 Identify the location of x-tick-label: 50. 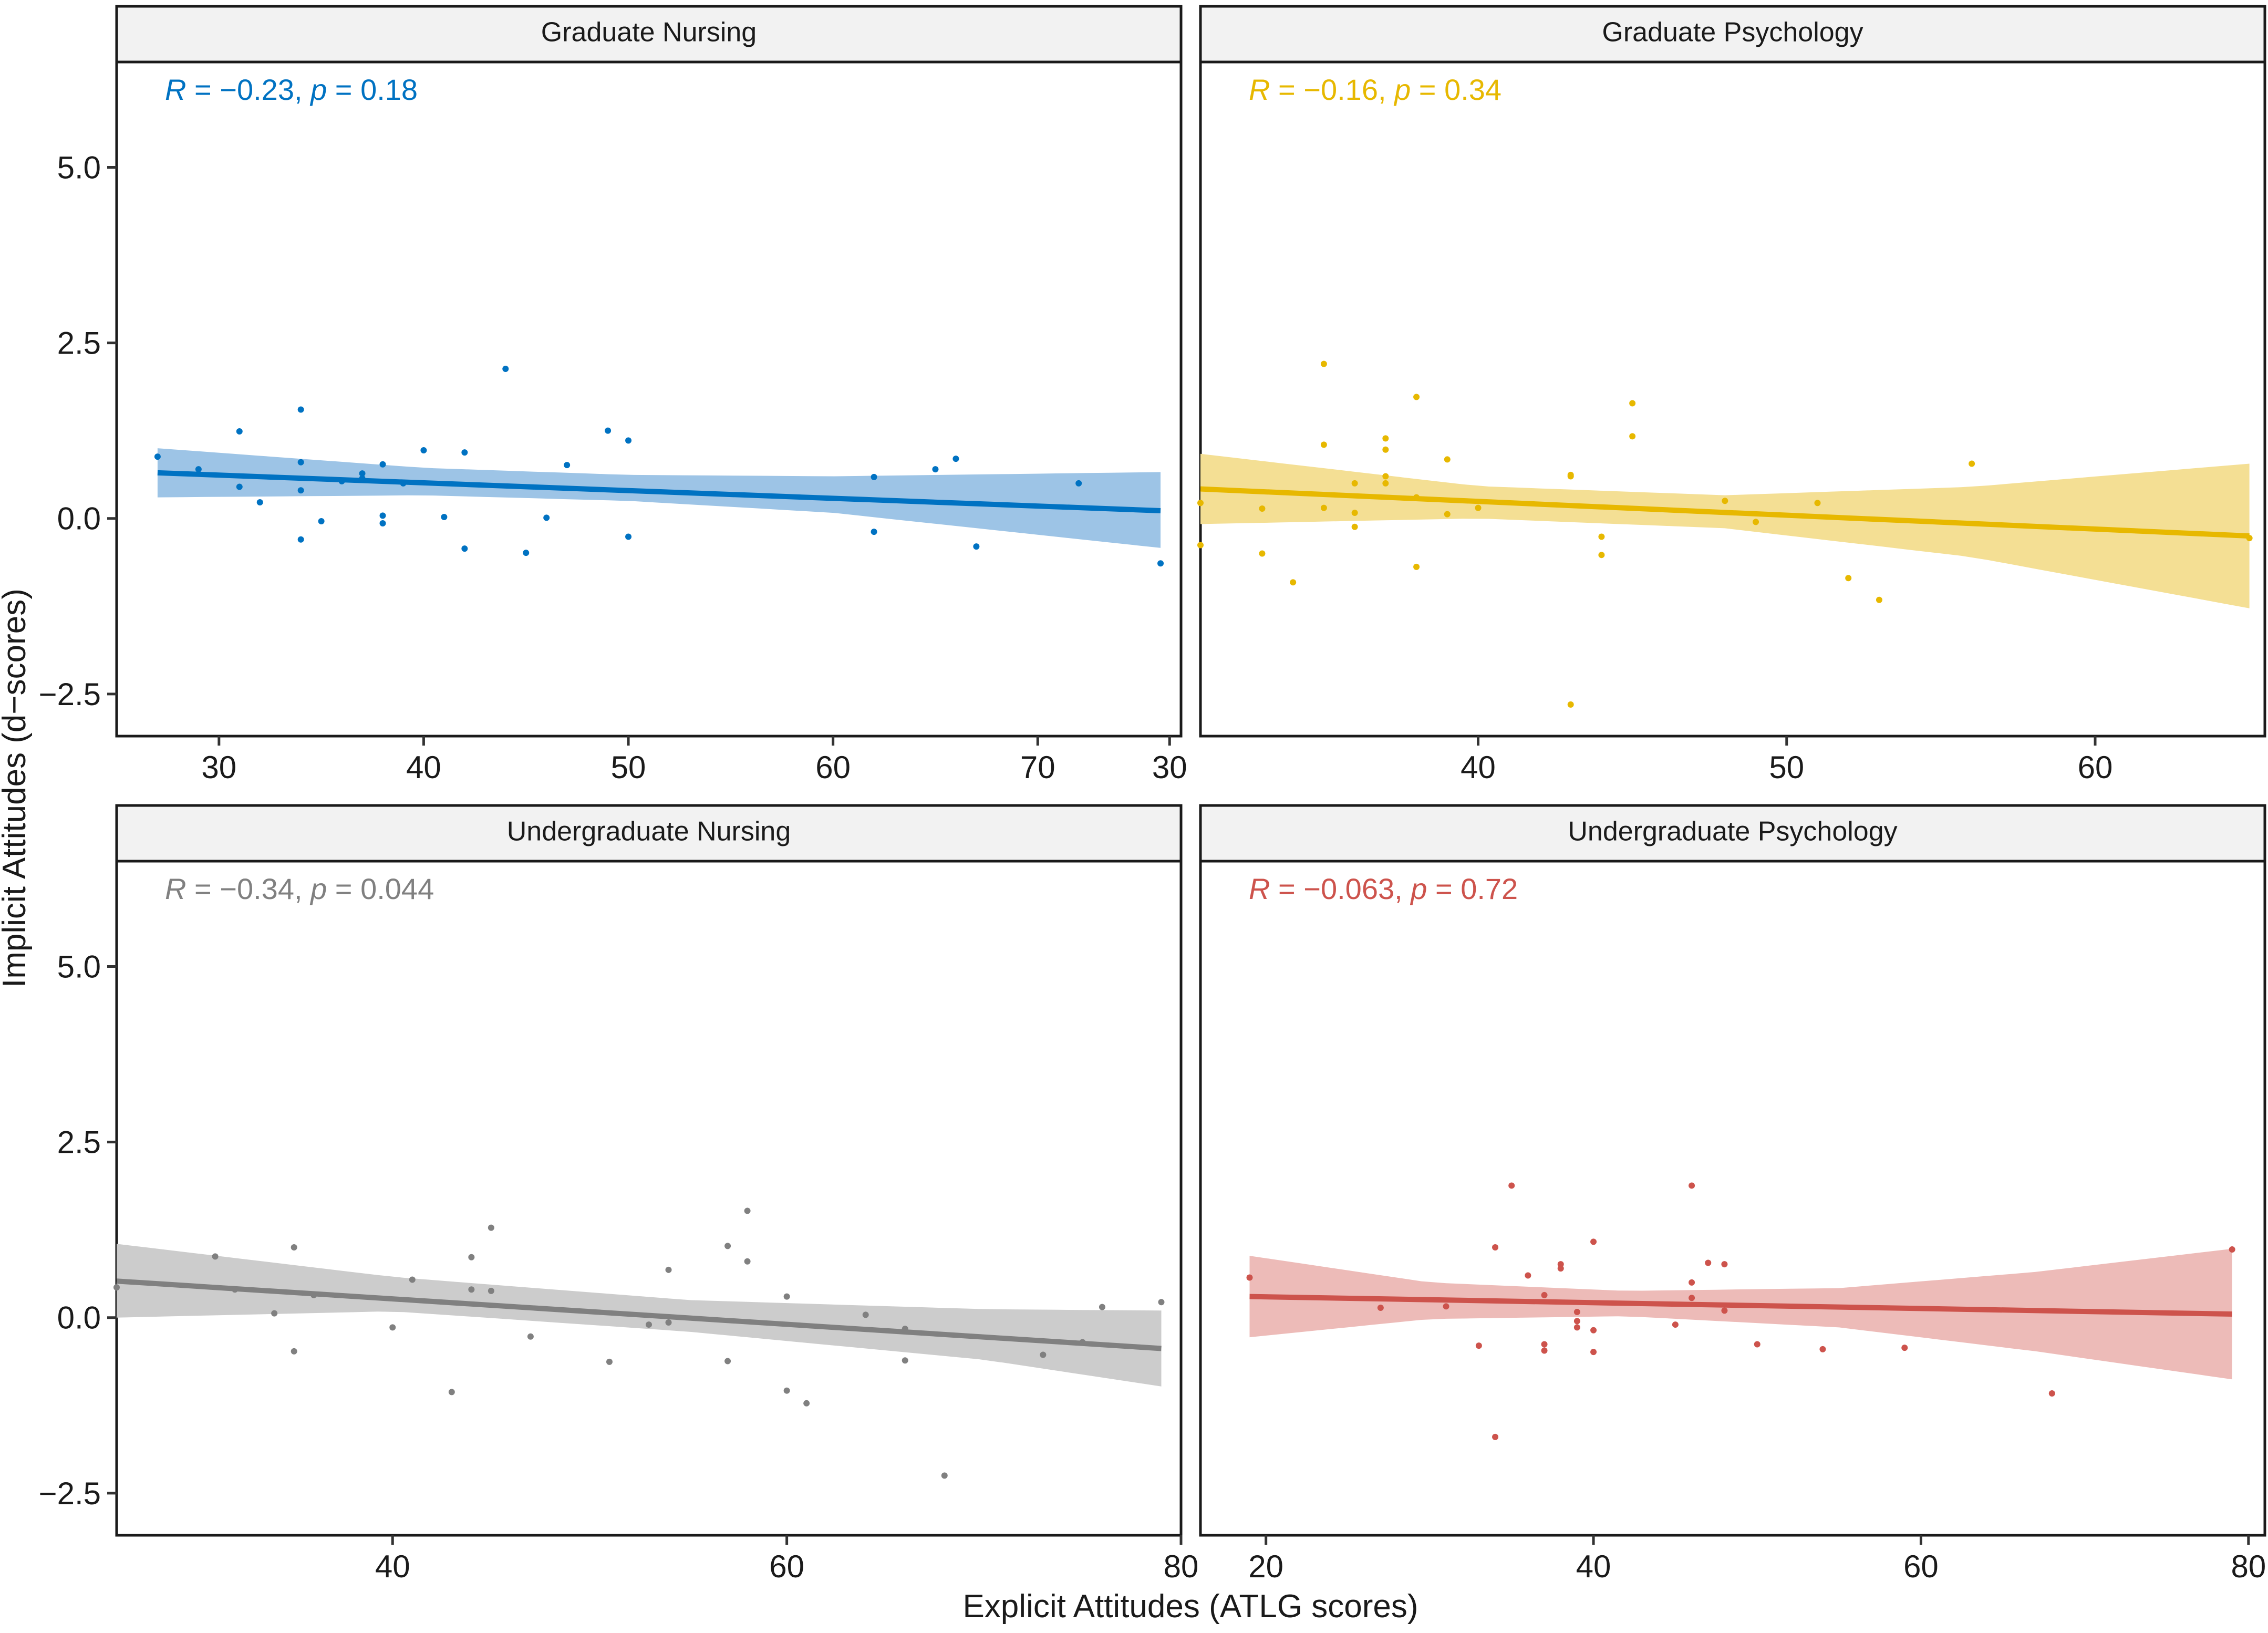
(628, 768).